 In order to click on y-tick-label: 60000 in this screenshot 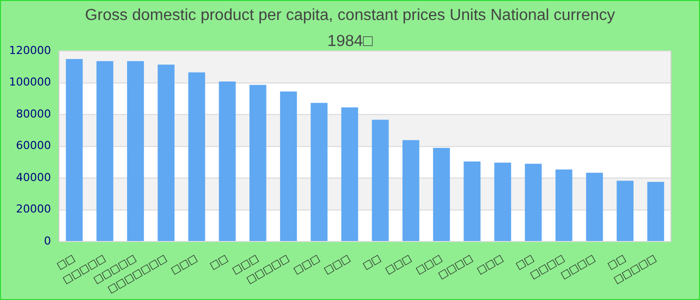, I will do `click(33, 145)`.